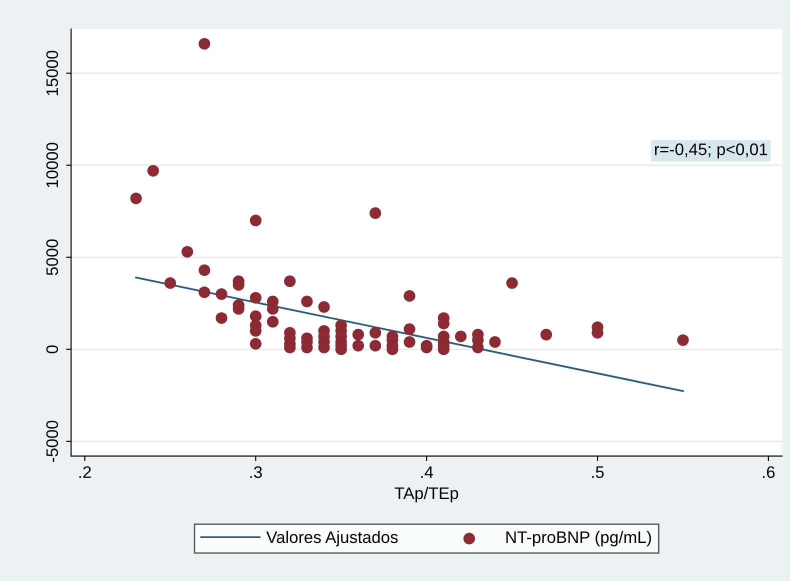 This screenshot has height=581, width=790. What do you see at coordinates (52, 441) in the screenshot?
I see `y-tick-label: -5000` at bounding box center [52, 441].